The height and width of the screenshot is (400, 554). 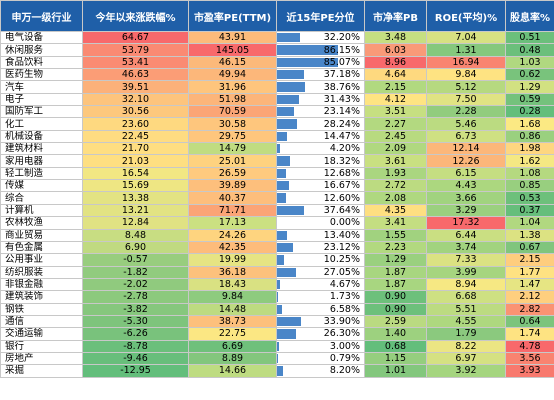 What do you see at coordinates (135, 321) in the screenshot?
I see `ytd-change-cell: -5.30` at bounding box center [135, 321].